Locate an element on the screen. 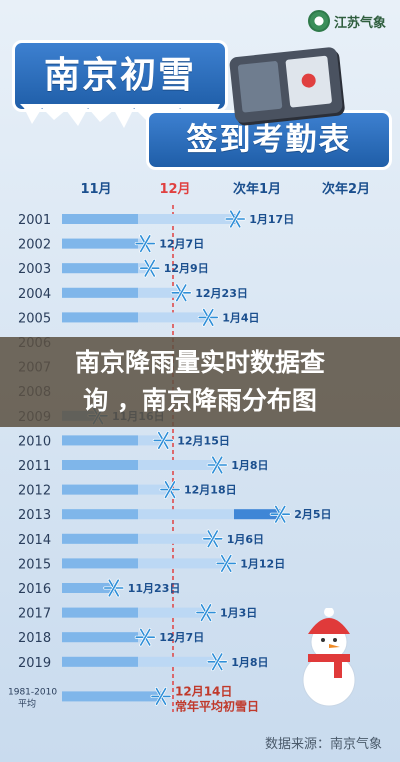 The image size is (400, 762). date-label: 1月3日 is located at coordinates (238, 613).